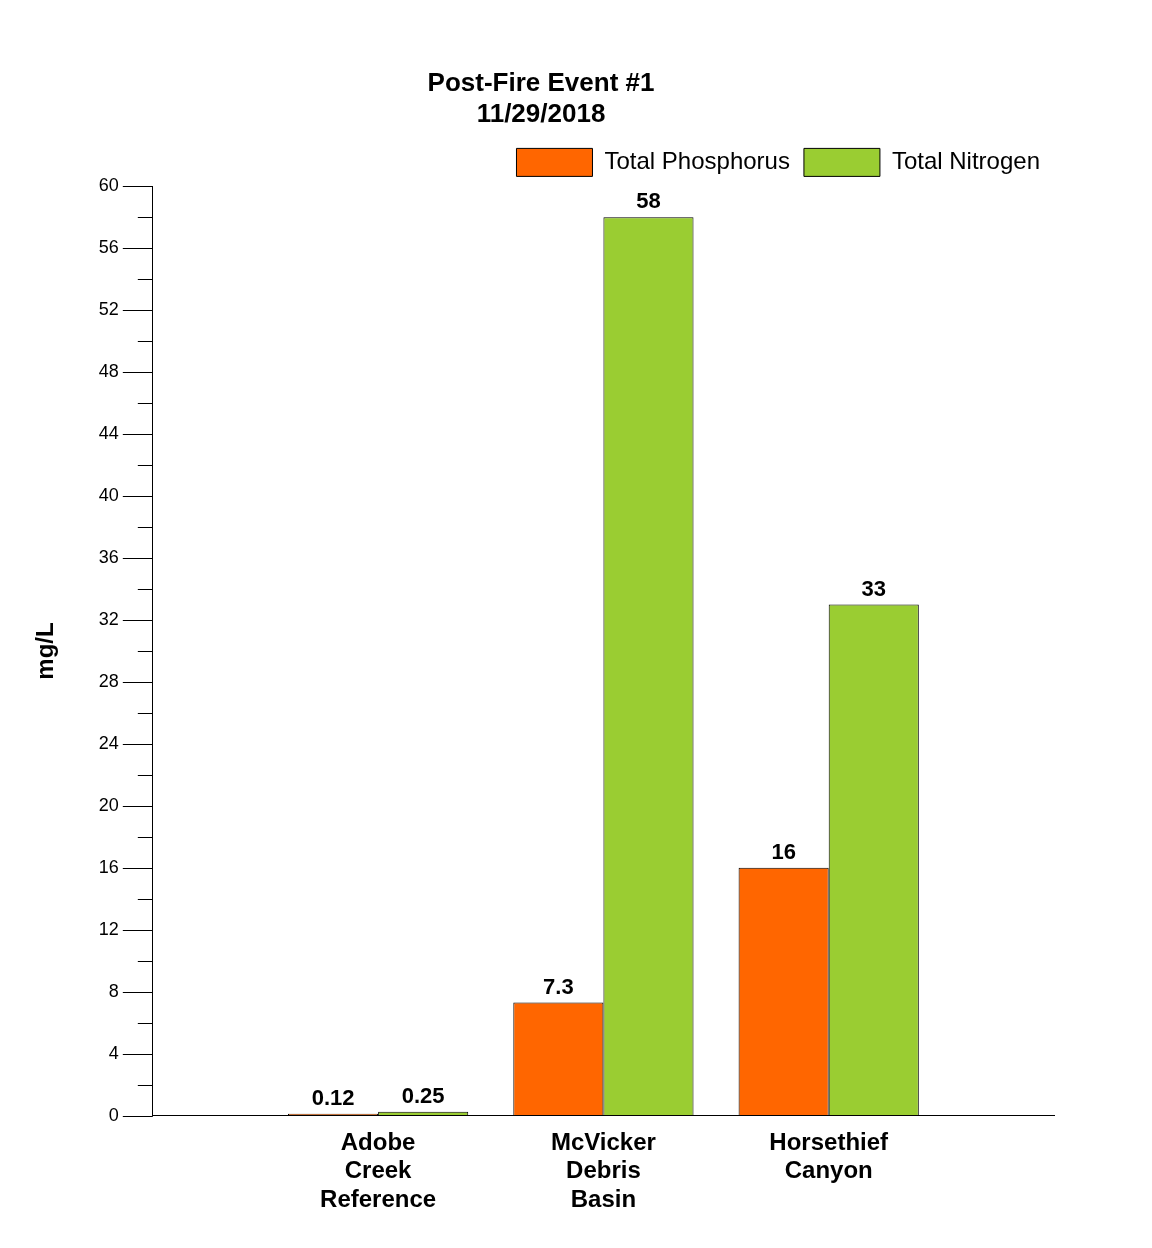  Describe the element at coordinates (108, 742) in the screenshot. I see `y-tick-label: 24` at that location.